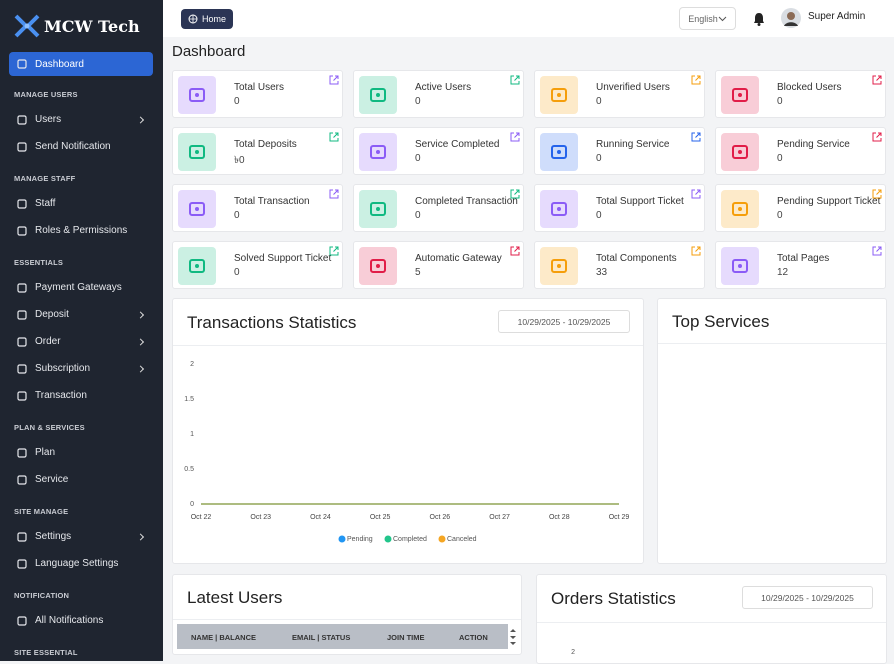 This screenshot has height=664, width=894. I want to click on language-select: English, so click(707, 18).